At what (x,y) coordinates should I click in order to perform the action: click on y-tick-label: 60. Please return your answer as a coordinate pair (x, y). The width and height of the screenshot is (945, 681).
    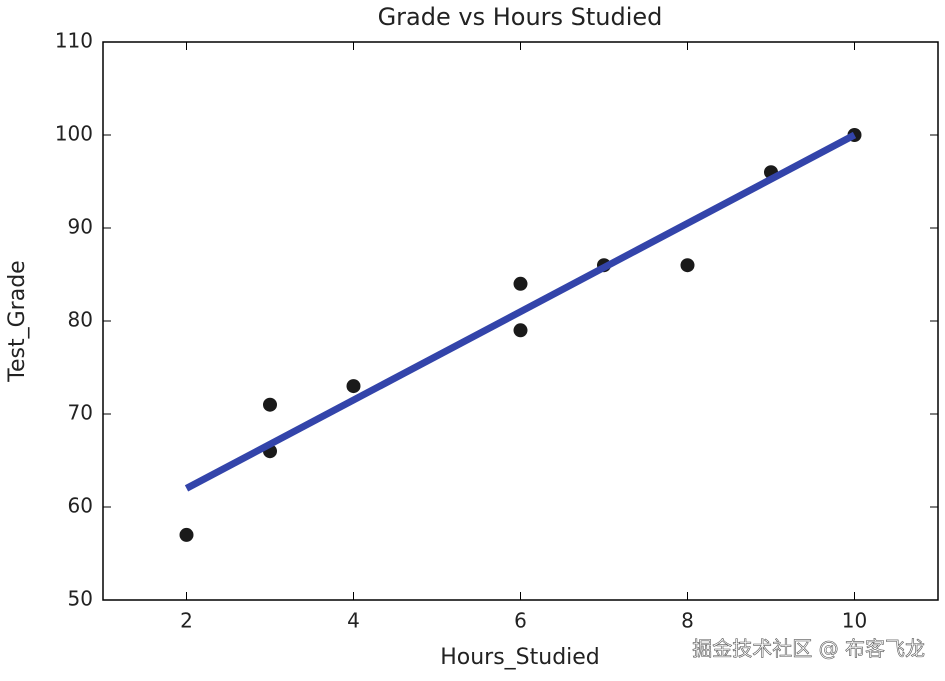
    Looking at the image, I should click on (80, 506).